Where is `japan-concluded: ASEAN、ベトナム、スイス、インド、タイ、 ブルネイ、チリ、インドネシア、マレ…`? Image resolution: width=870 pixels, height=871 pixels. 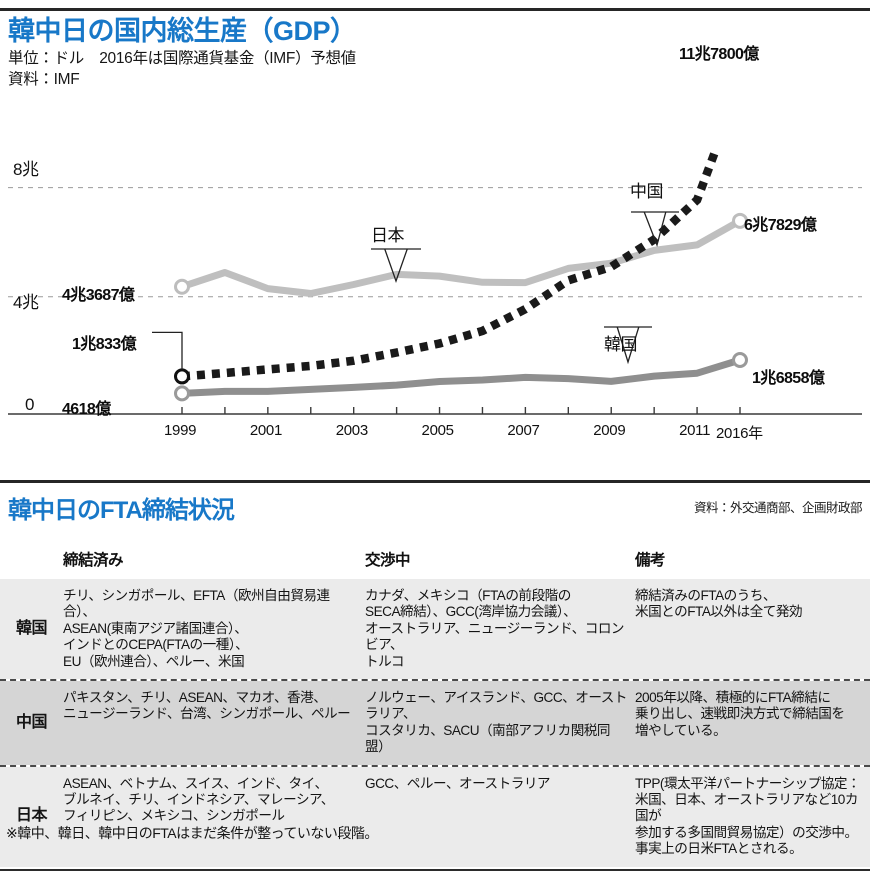
japan-concluded: ASEAN、ベトナム、スイス、インド、タイ、 ブルネイ、チリ、インドネシア、マレ… is located at coordinates (198, 799).